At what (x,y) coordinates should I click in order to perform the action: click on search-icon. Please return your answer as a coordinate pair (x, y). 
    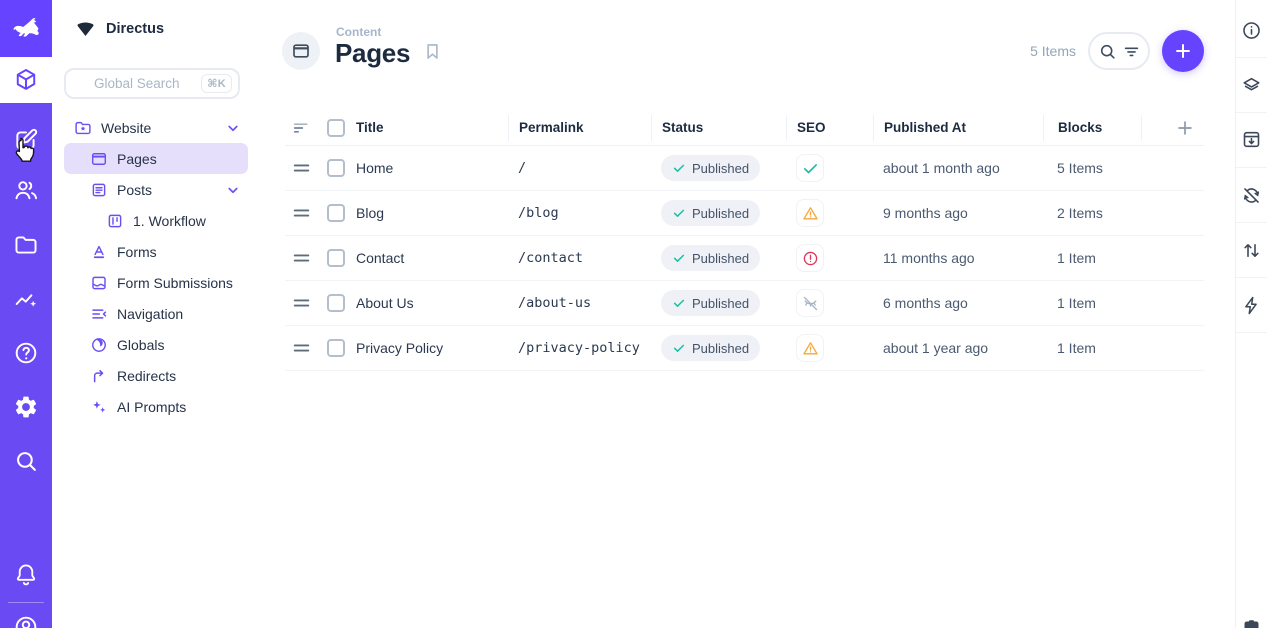
    Looking at the image, I should click on (1107, 51).